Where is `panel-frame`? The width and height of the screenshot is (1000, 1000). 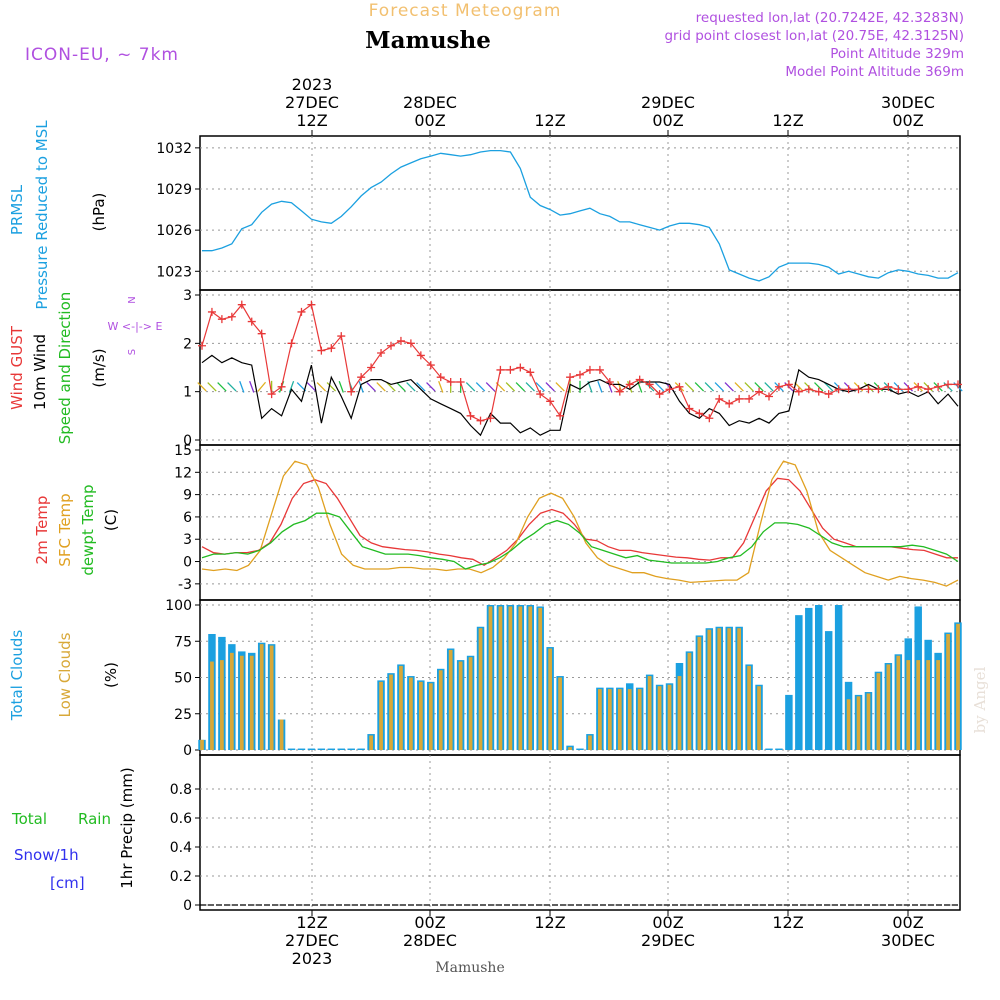 panel-frame is located at coordinates (580, 832).